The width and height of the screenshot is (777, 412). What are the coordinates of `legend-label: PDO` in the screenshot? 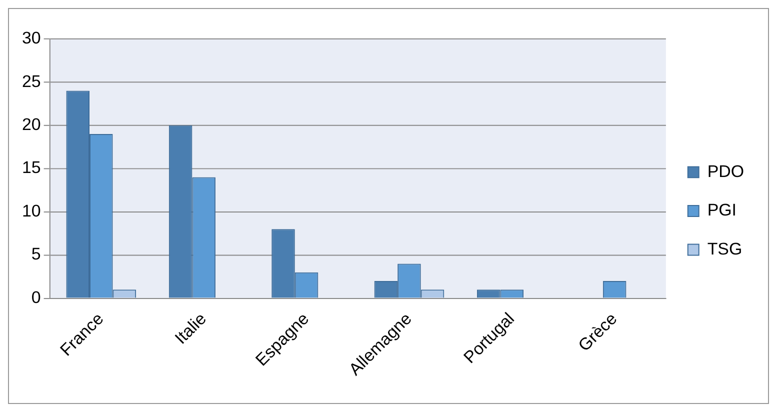 It's located at (725, 171).